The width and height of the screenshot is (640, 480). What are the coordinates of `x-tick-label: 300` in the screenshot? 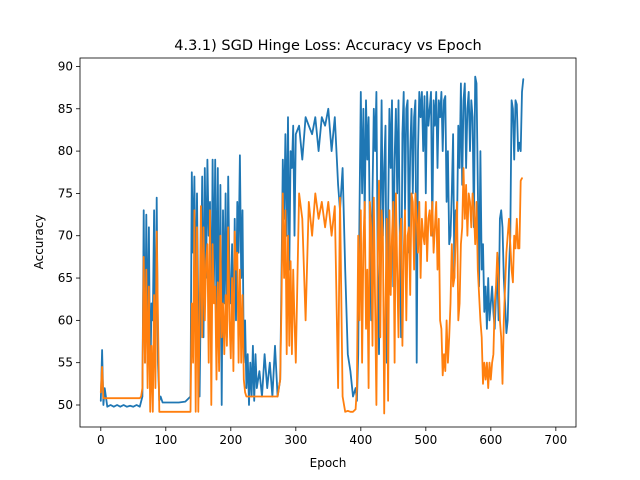 It's located at (295, 440).